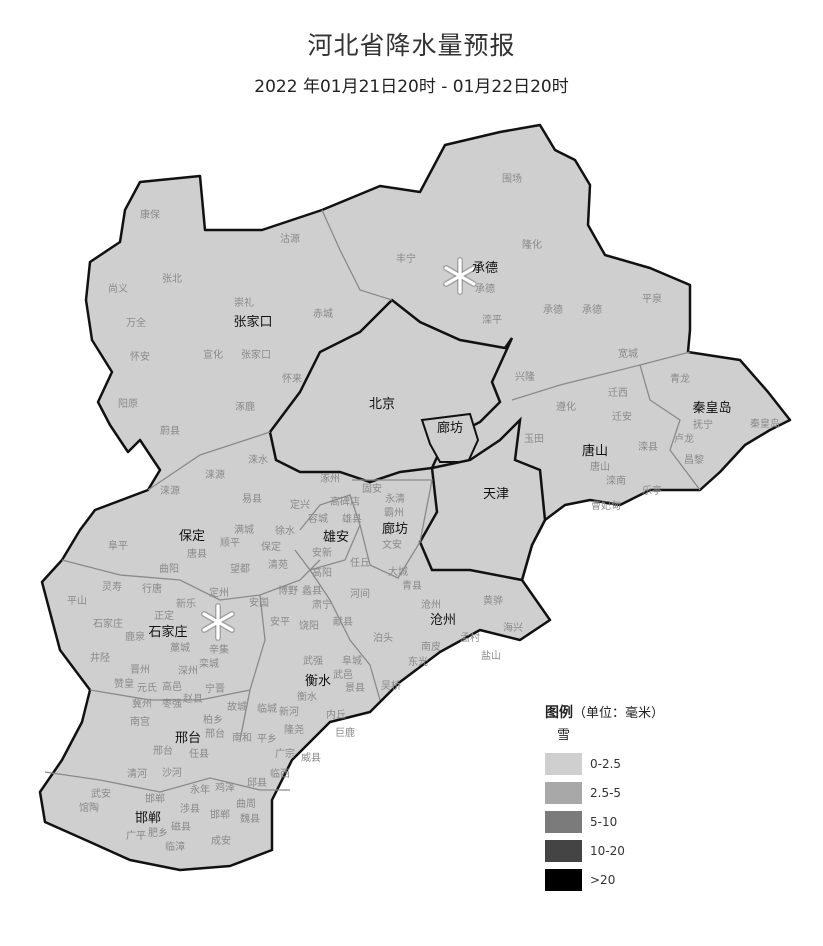 The image size is (823, 946). I want to click on baoding-shijiazhuang-border, so click(191, 580).